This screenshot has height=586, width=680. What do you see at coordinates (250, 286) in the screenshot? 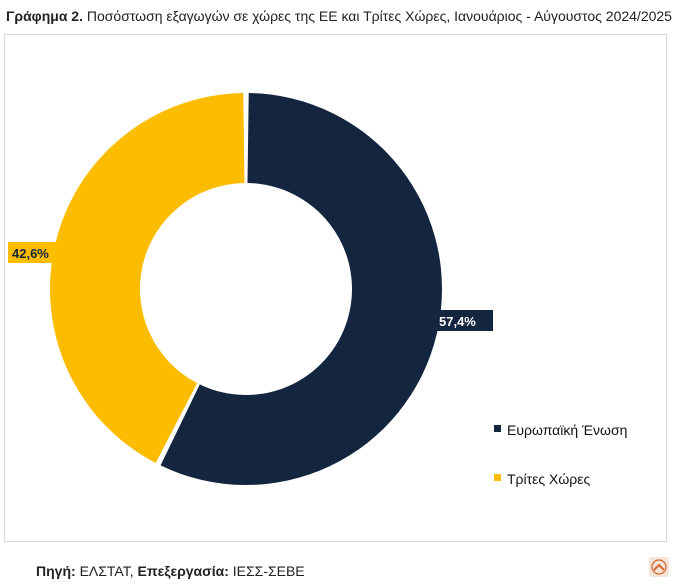
I see `data-labels: 57,4% 42,6%` at bounding box center [250, 286].